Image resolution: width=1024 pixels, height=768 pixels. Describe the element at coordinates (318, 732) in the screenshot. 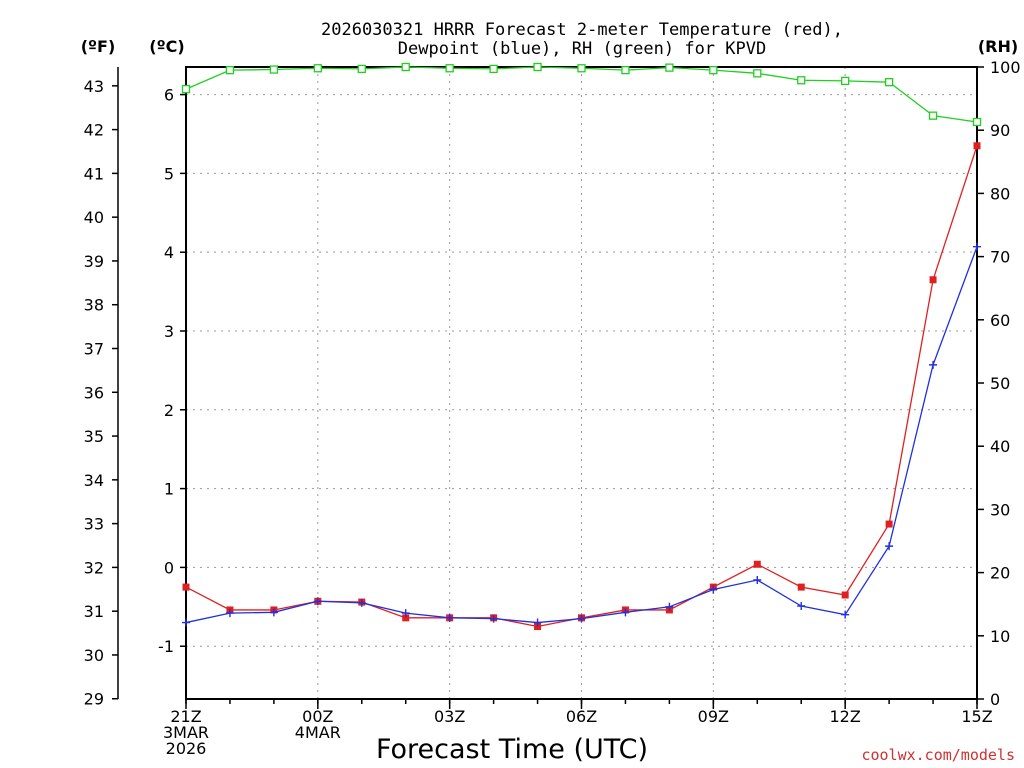

I see `x-tick-label: 4MAR` at that location.